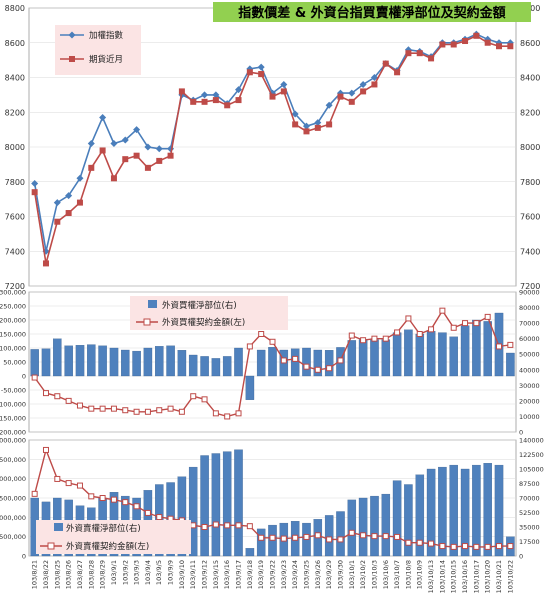 This screenshot has width=547, height=600. I want to click on top-left-tick-label: 7800, so click(15, 182).